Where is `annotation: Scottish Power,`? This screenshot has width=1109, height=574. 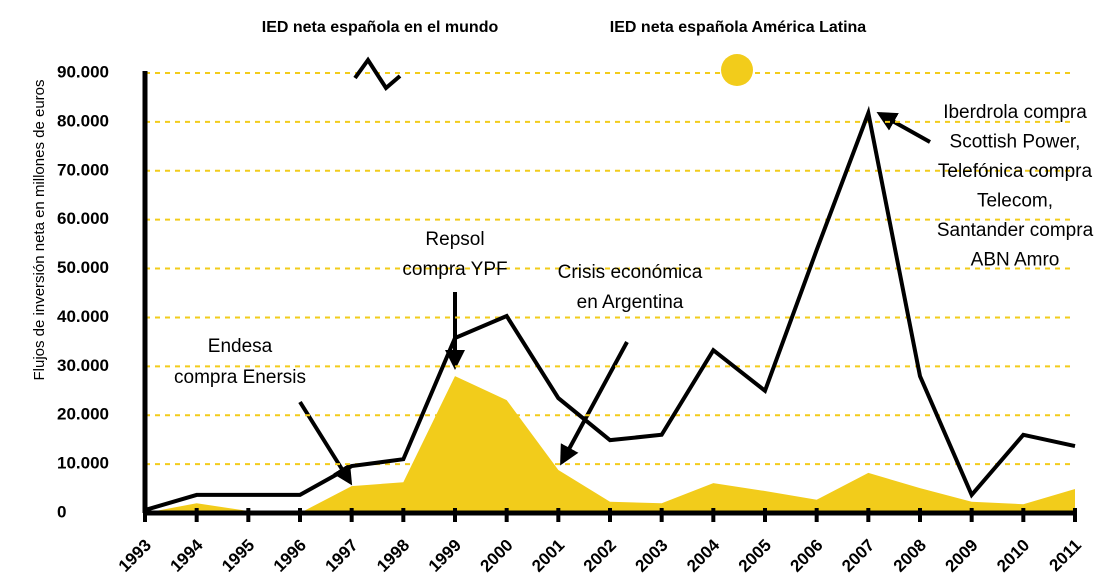
annotation: Scottish Power, is located at coordinates (1015, 142).